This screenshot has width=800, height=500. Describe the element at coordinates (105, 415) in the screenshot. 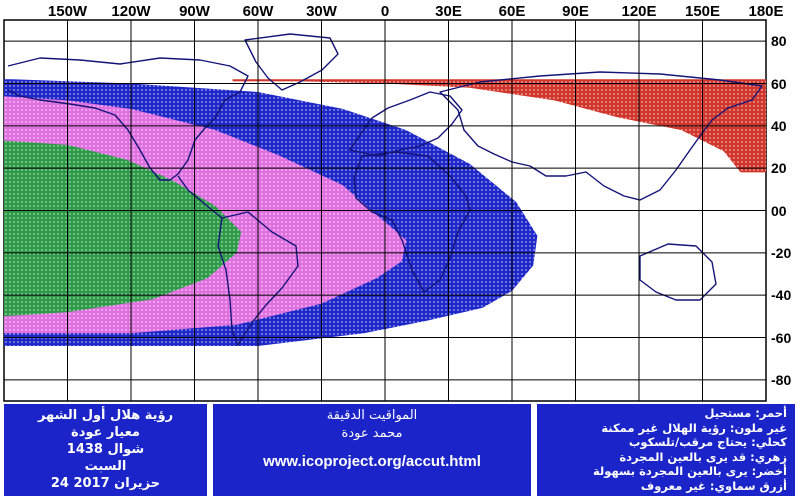

I see `calendar-title: رؤية هلال أول الشهر` at that location.